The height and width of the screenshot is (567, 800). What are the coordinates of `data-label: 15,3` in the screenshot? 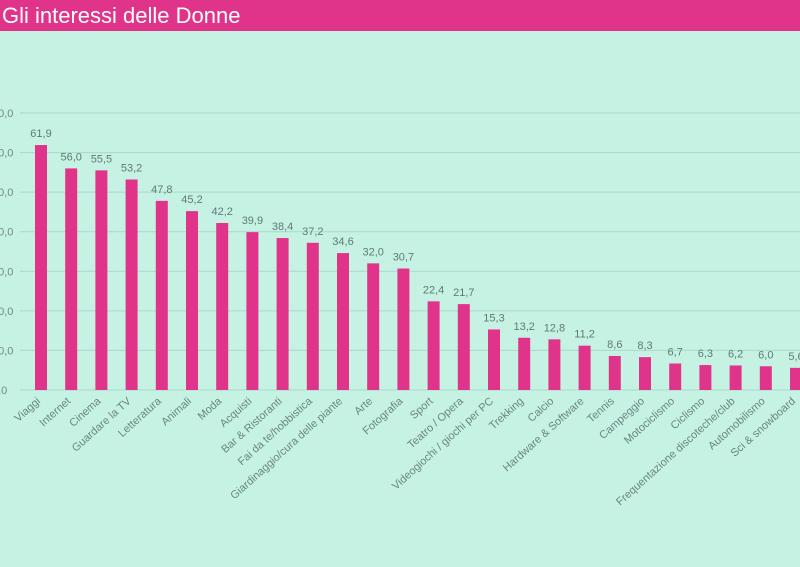 It's located at (493, 318).